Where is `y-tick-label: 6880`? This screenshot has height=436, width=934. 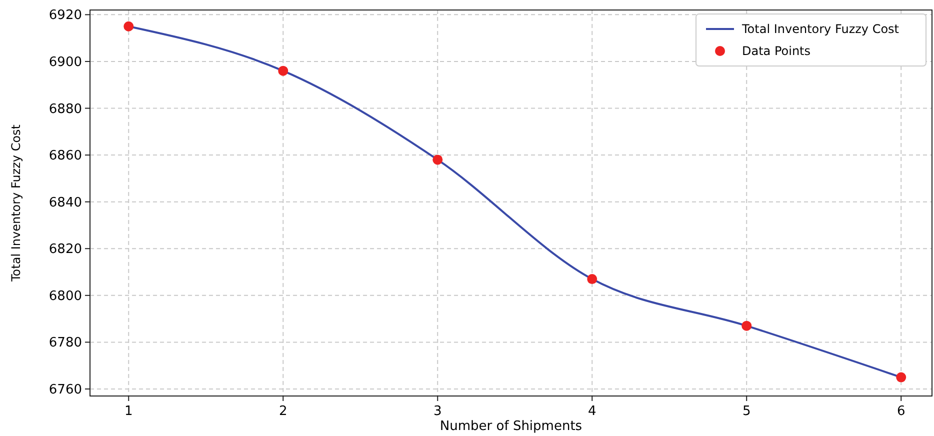 y-tick-label: 6880 is located at coordinates (65, 109).